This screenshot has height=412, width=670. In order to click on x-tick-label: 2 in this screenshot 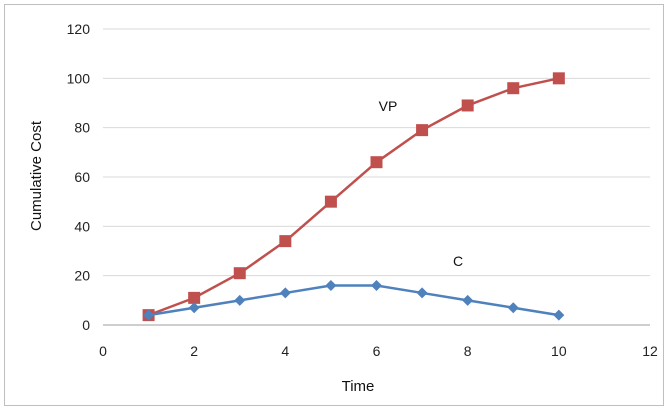, I will do `click(194, 351)`.